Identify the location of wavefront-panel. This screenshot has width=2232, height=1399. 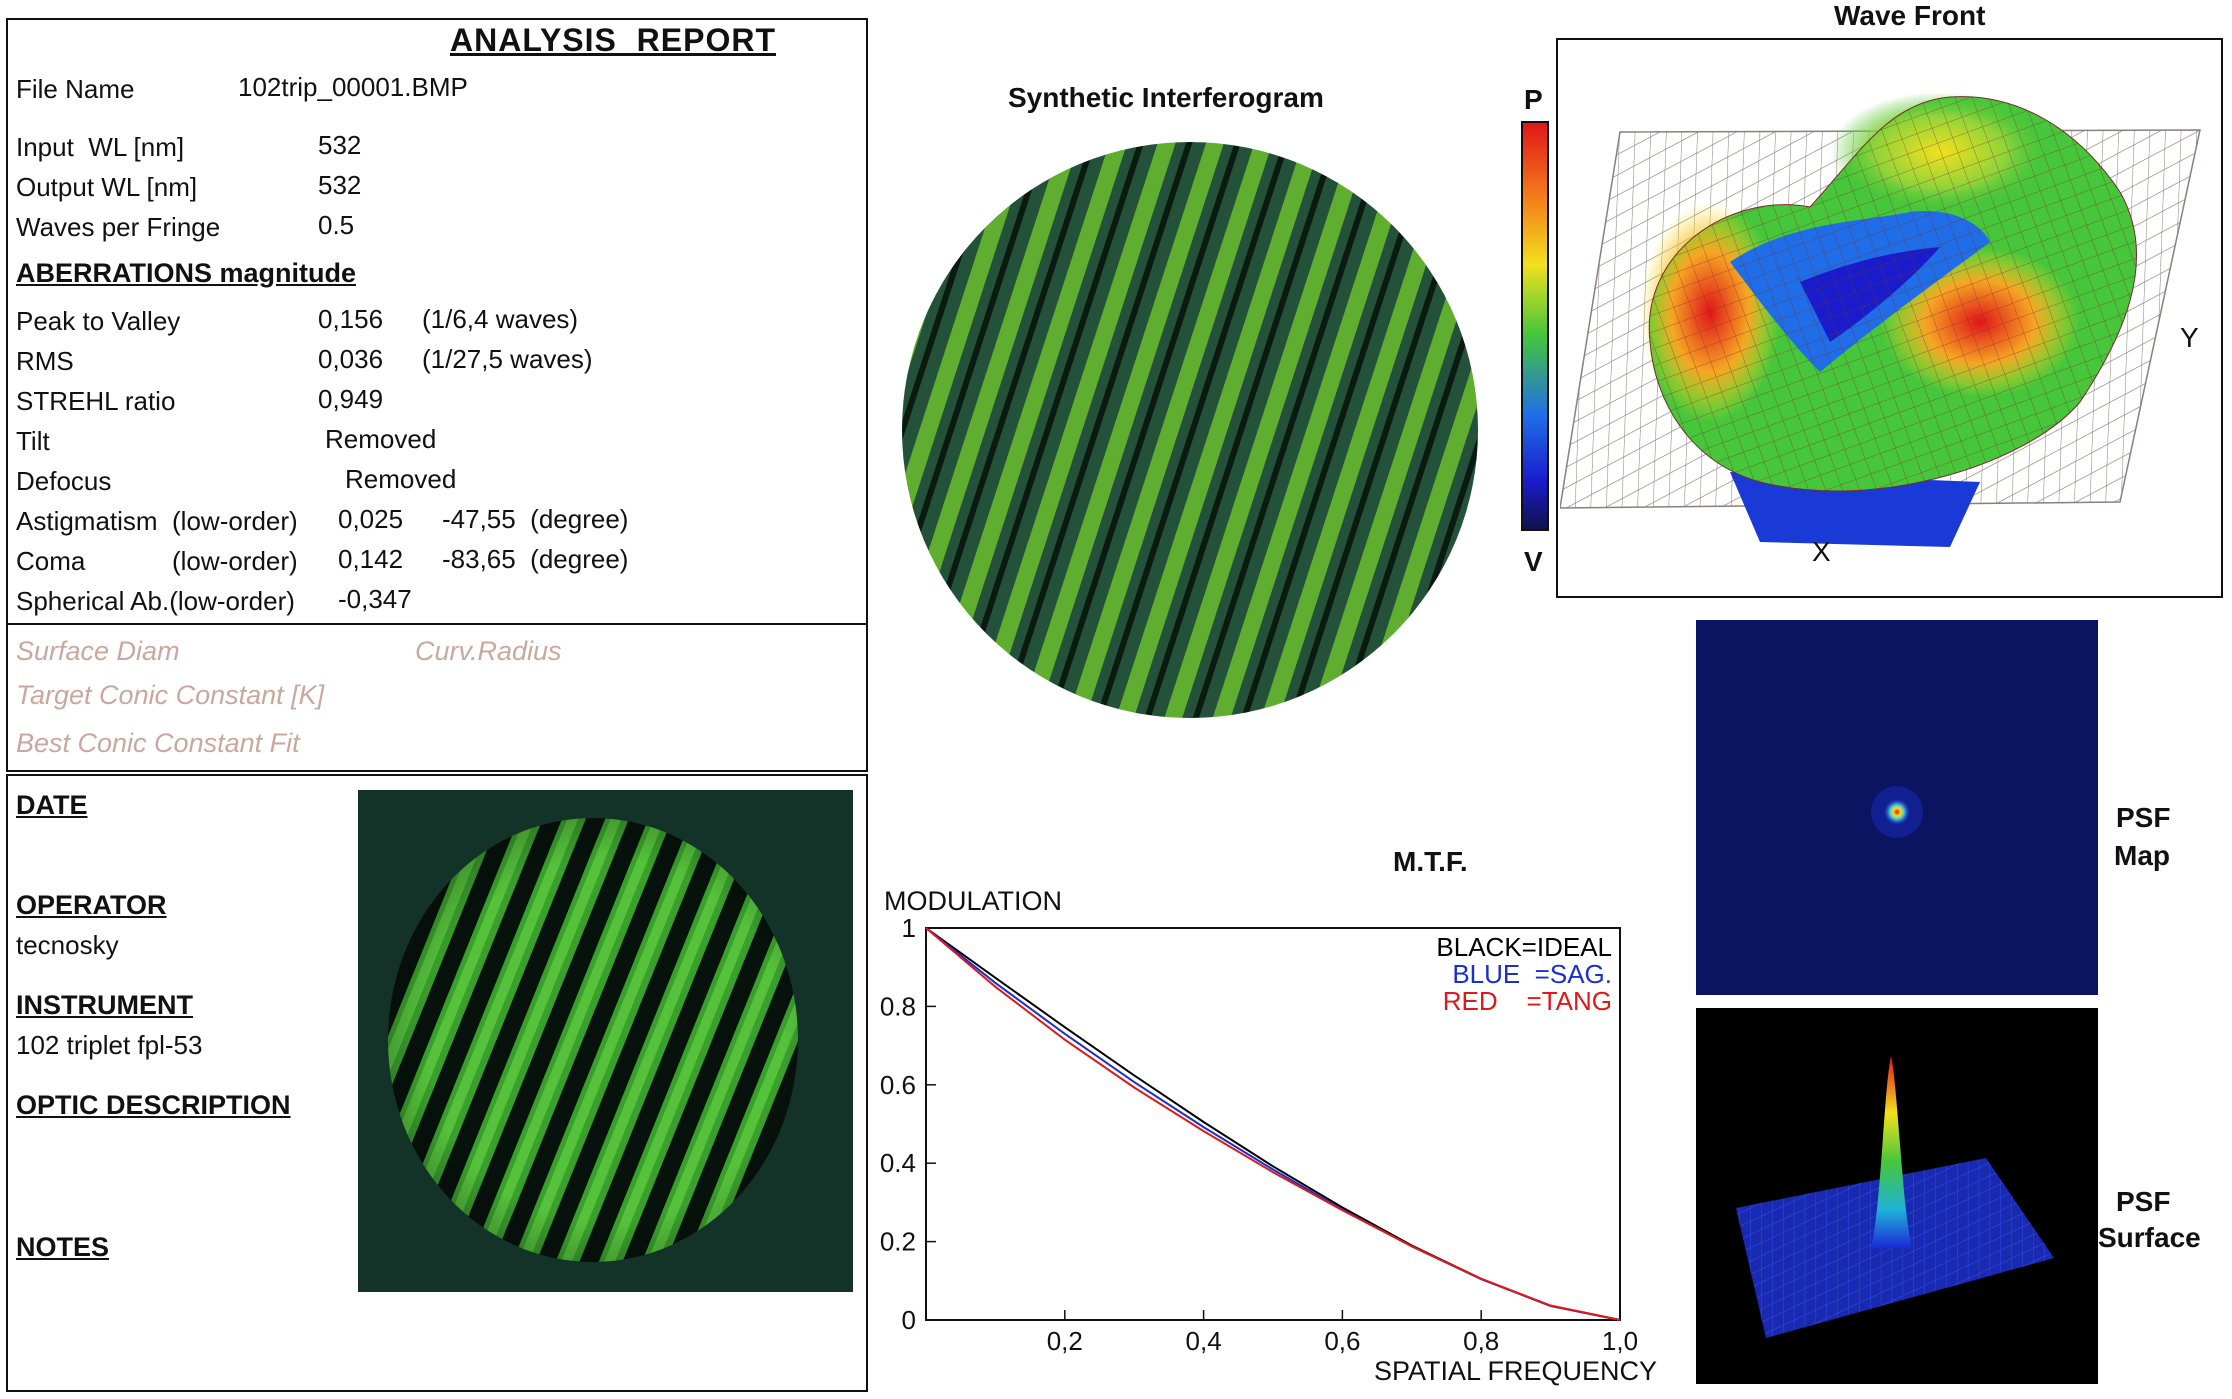
(1889, 318).